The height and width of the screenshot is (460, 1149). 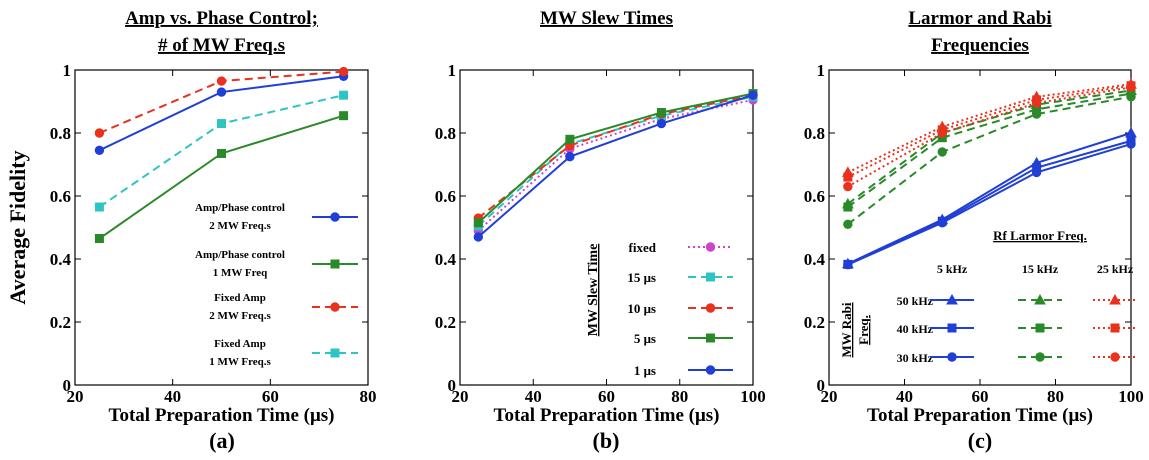 What do you see at coordinates (643, 247) in the screenshot?
I see `legend-label: fixed` at bounding box center [643, 247].